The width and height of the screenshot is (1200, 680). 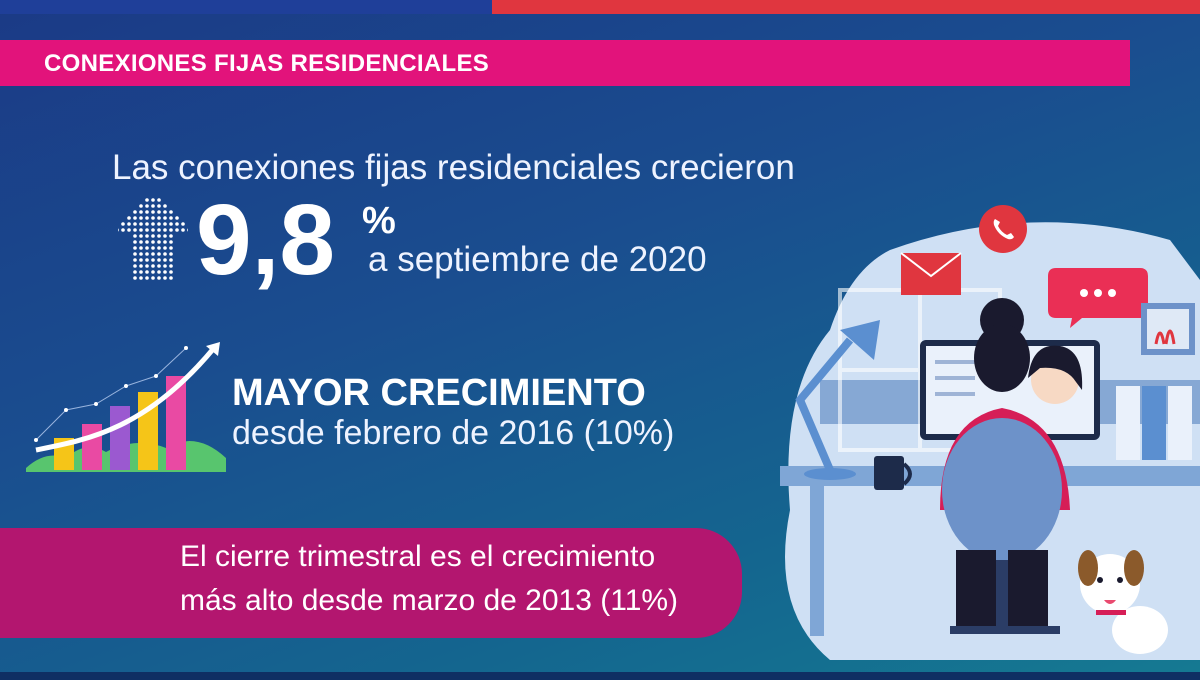 I want to click on headline-period: a septiembre de 2020, so click(x=537, y=259).